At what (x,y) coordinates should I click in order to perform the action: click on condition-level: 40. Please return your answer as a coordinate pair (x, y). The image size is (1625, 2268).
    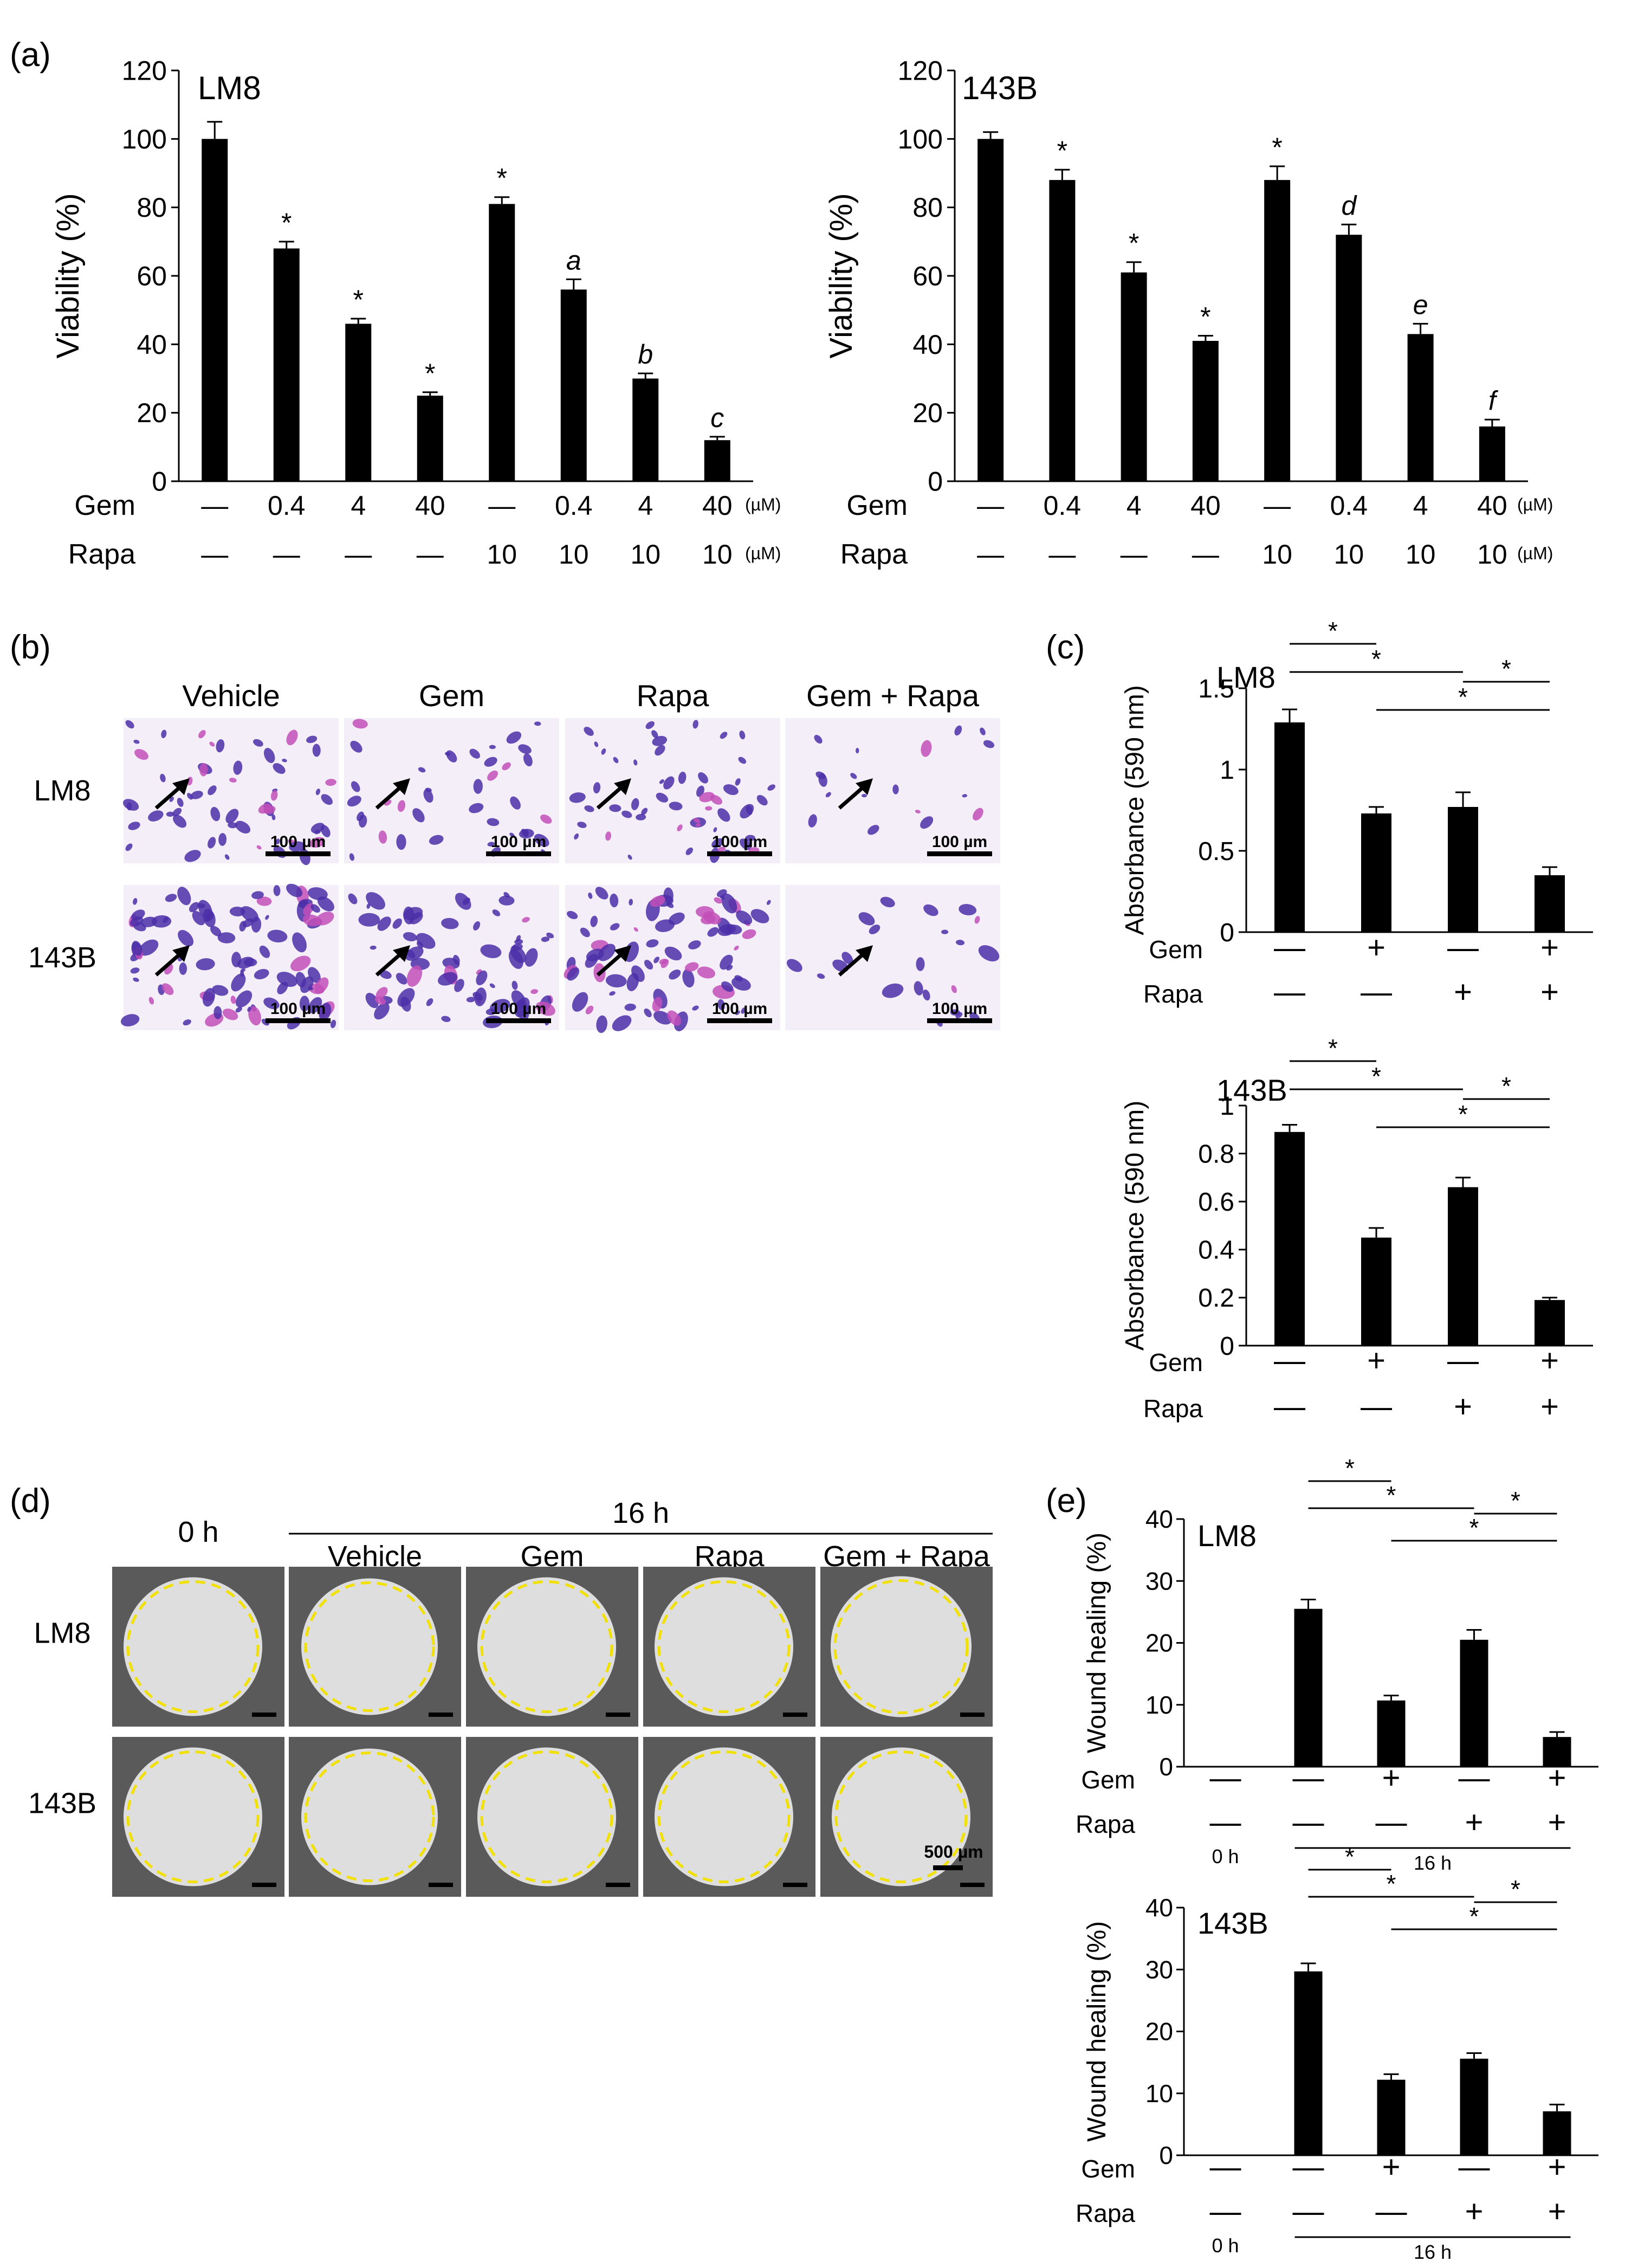
    Looking at the image, I should click on (430, 506).